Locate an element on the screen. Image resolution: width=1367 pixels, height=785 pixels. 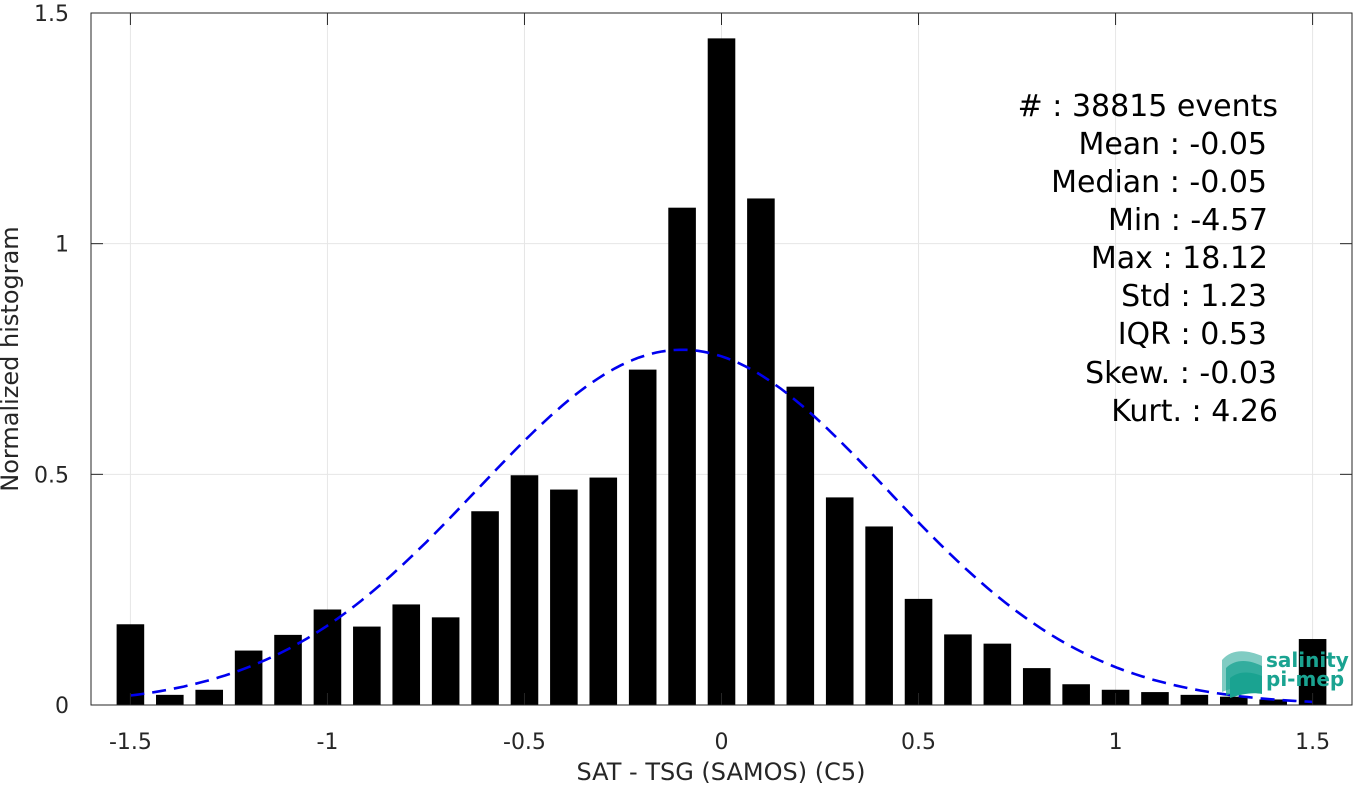
wave-layers-icon is located at coordinates (1242, 674).